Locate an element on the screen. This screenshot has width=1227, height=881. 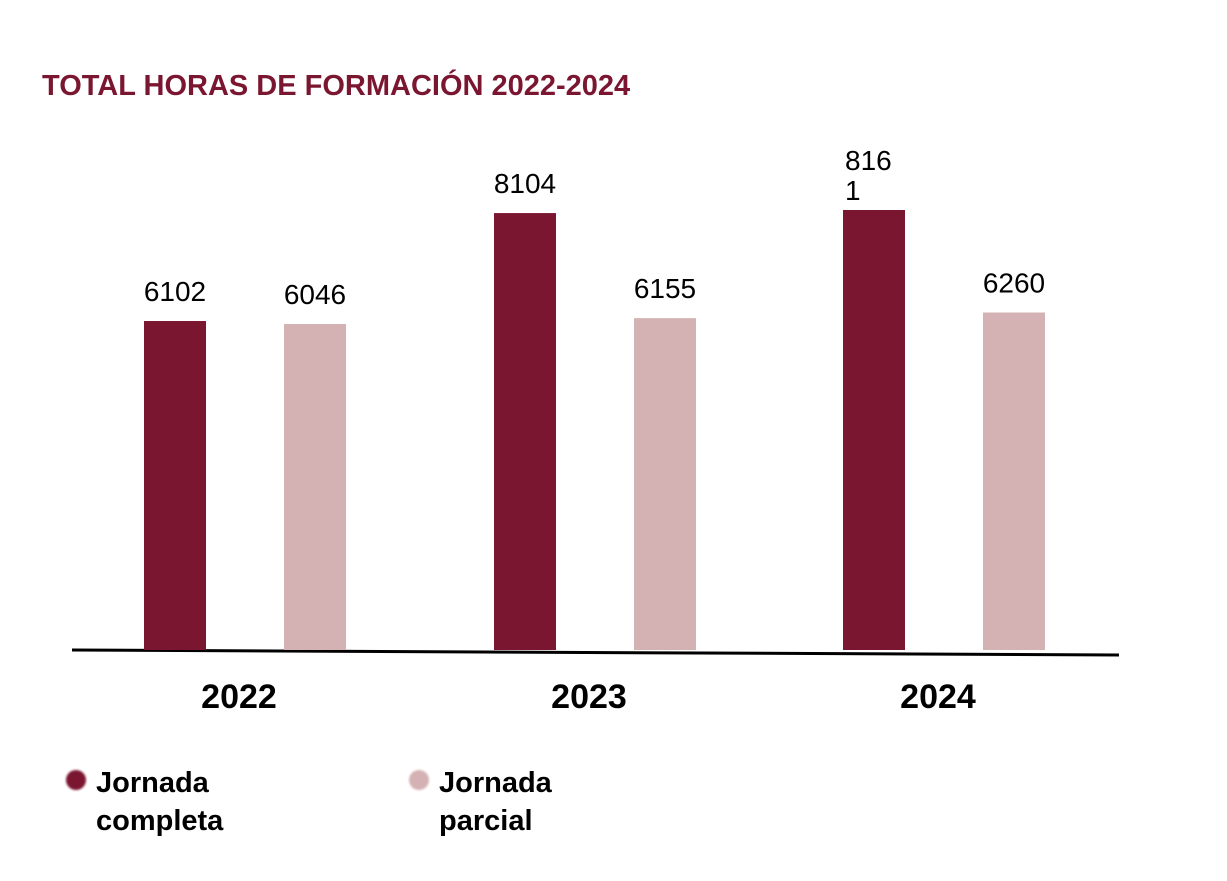
data-label-parcial-2024: 6260 is located at coordinates (1014, 282).